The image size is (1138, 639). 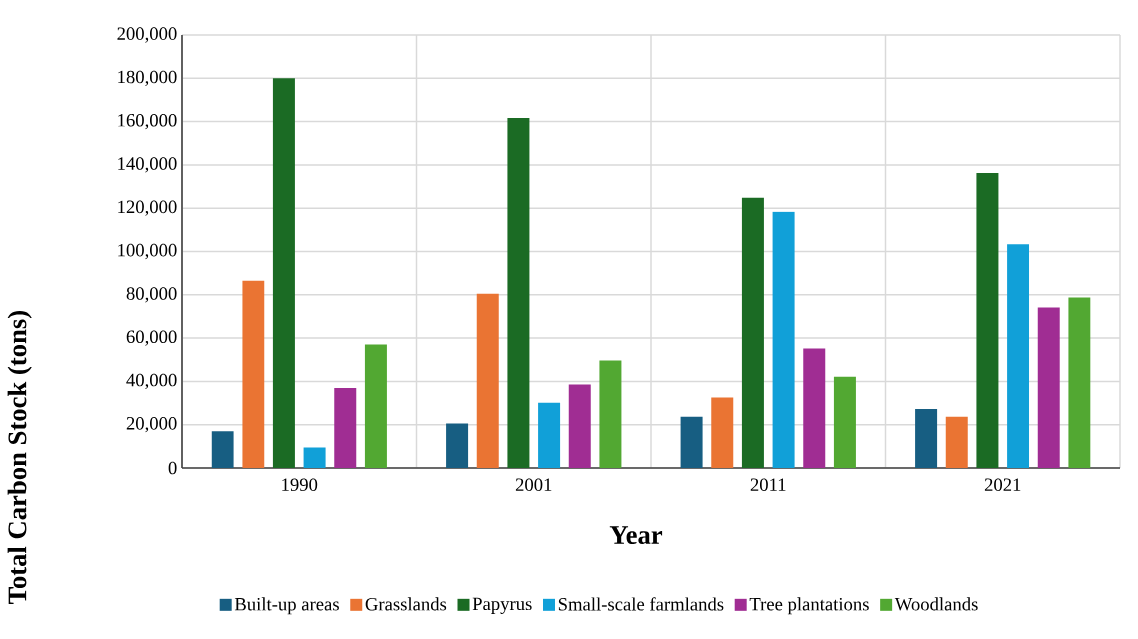 I want to click on y-tick-label: 160,000, so click(x=147, y=121).